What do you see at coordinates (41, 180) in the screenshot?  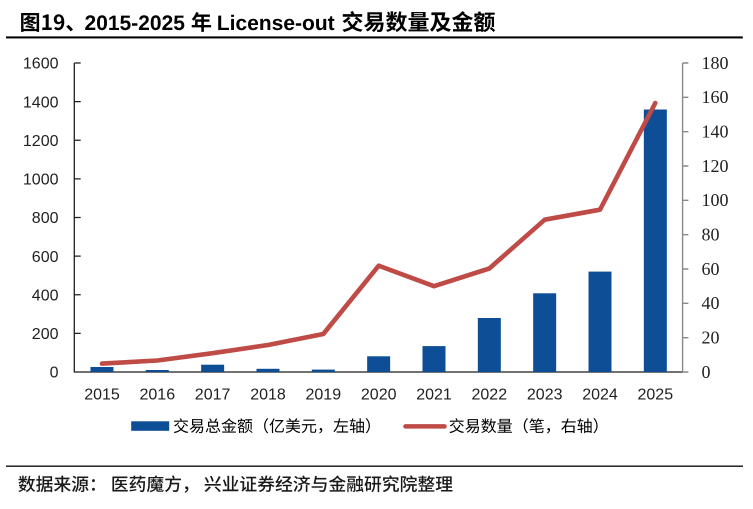 I see `svg-text: 1000` at bounding box center [41, 180].